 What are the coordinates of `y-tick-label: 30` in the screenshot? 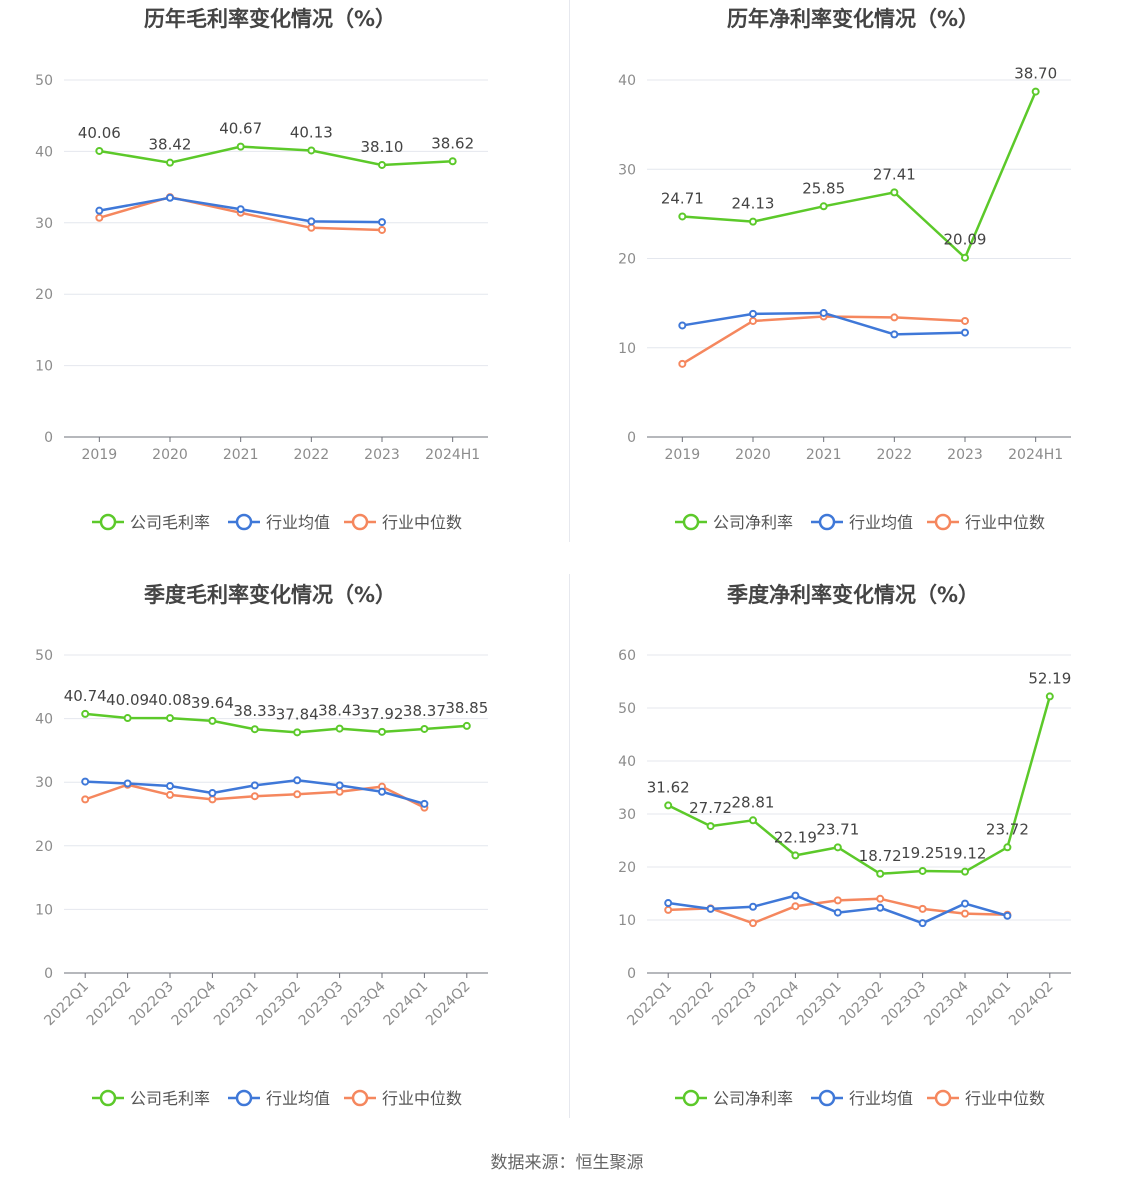 It's located at (627, 170).